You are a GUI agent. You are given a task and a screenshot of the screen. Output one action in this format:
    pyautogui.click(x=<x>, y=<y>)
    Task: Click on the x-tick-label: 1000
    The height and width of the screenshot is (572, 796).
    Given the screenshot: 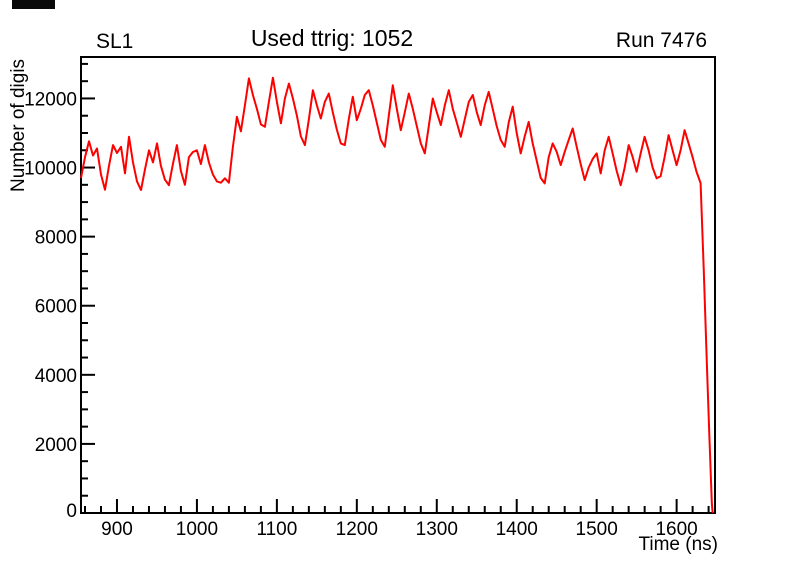 What is the action you would take?
    pyautogui.click(x=197, y=529)
    